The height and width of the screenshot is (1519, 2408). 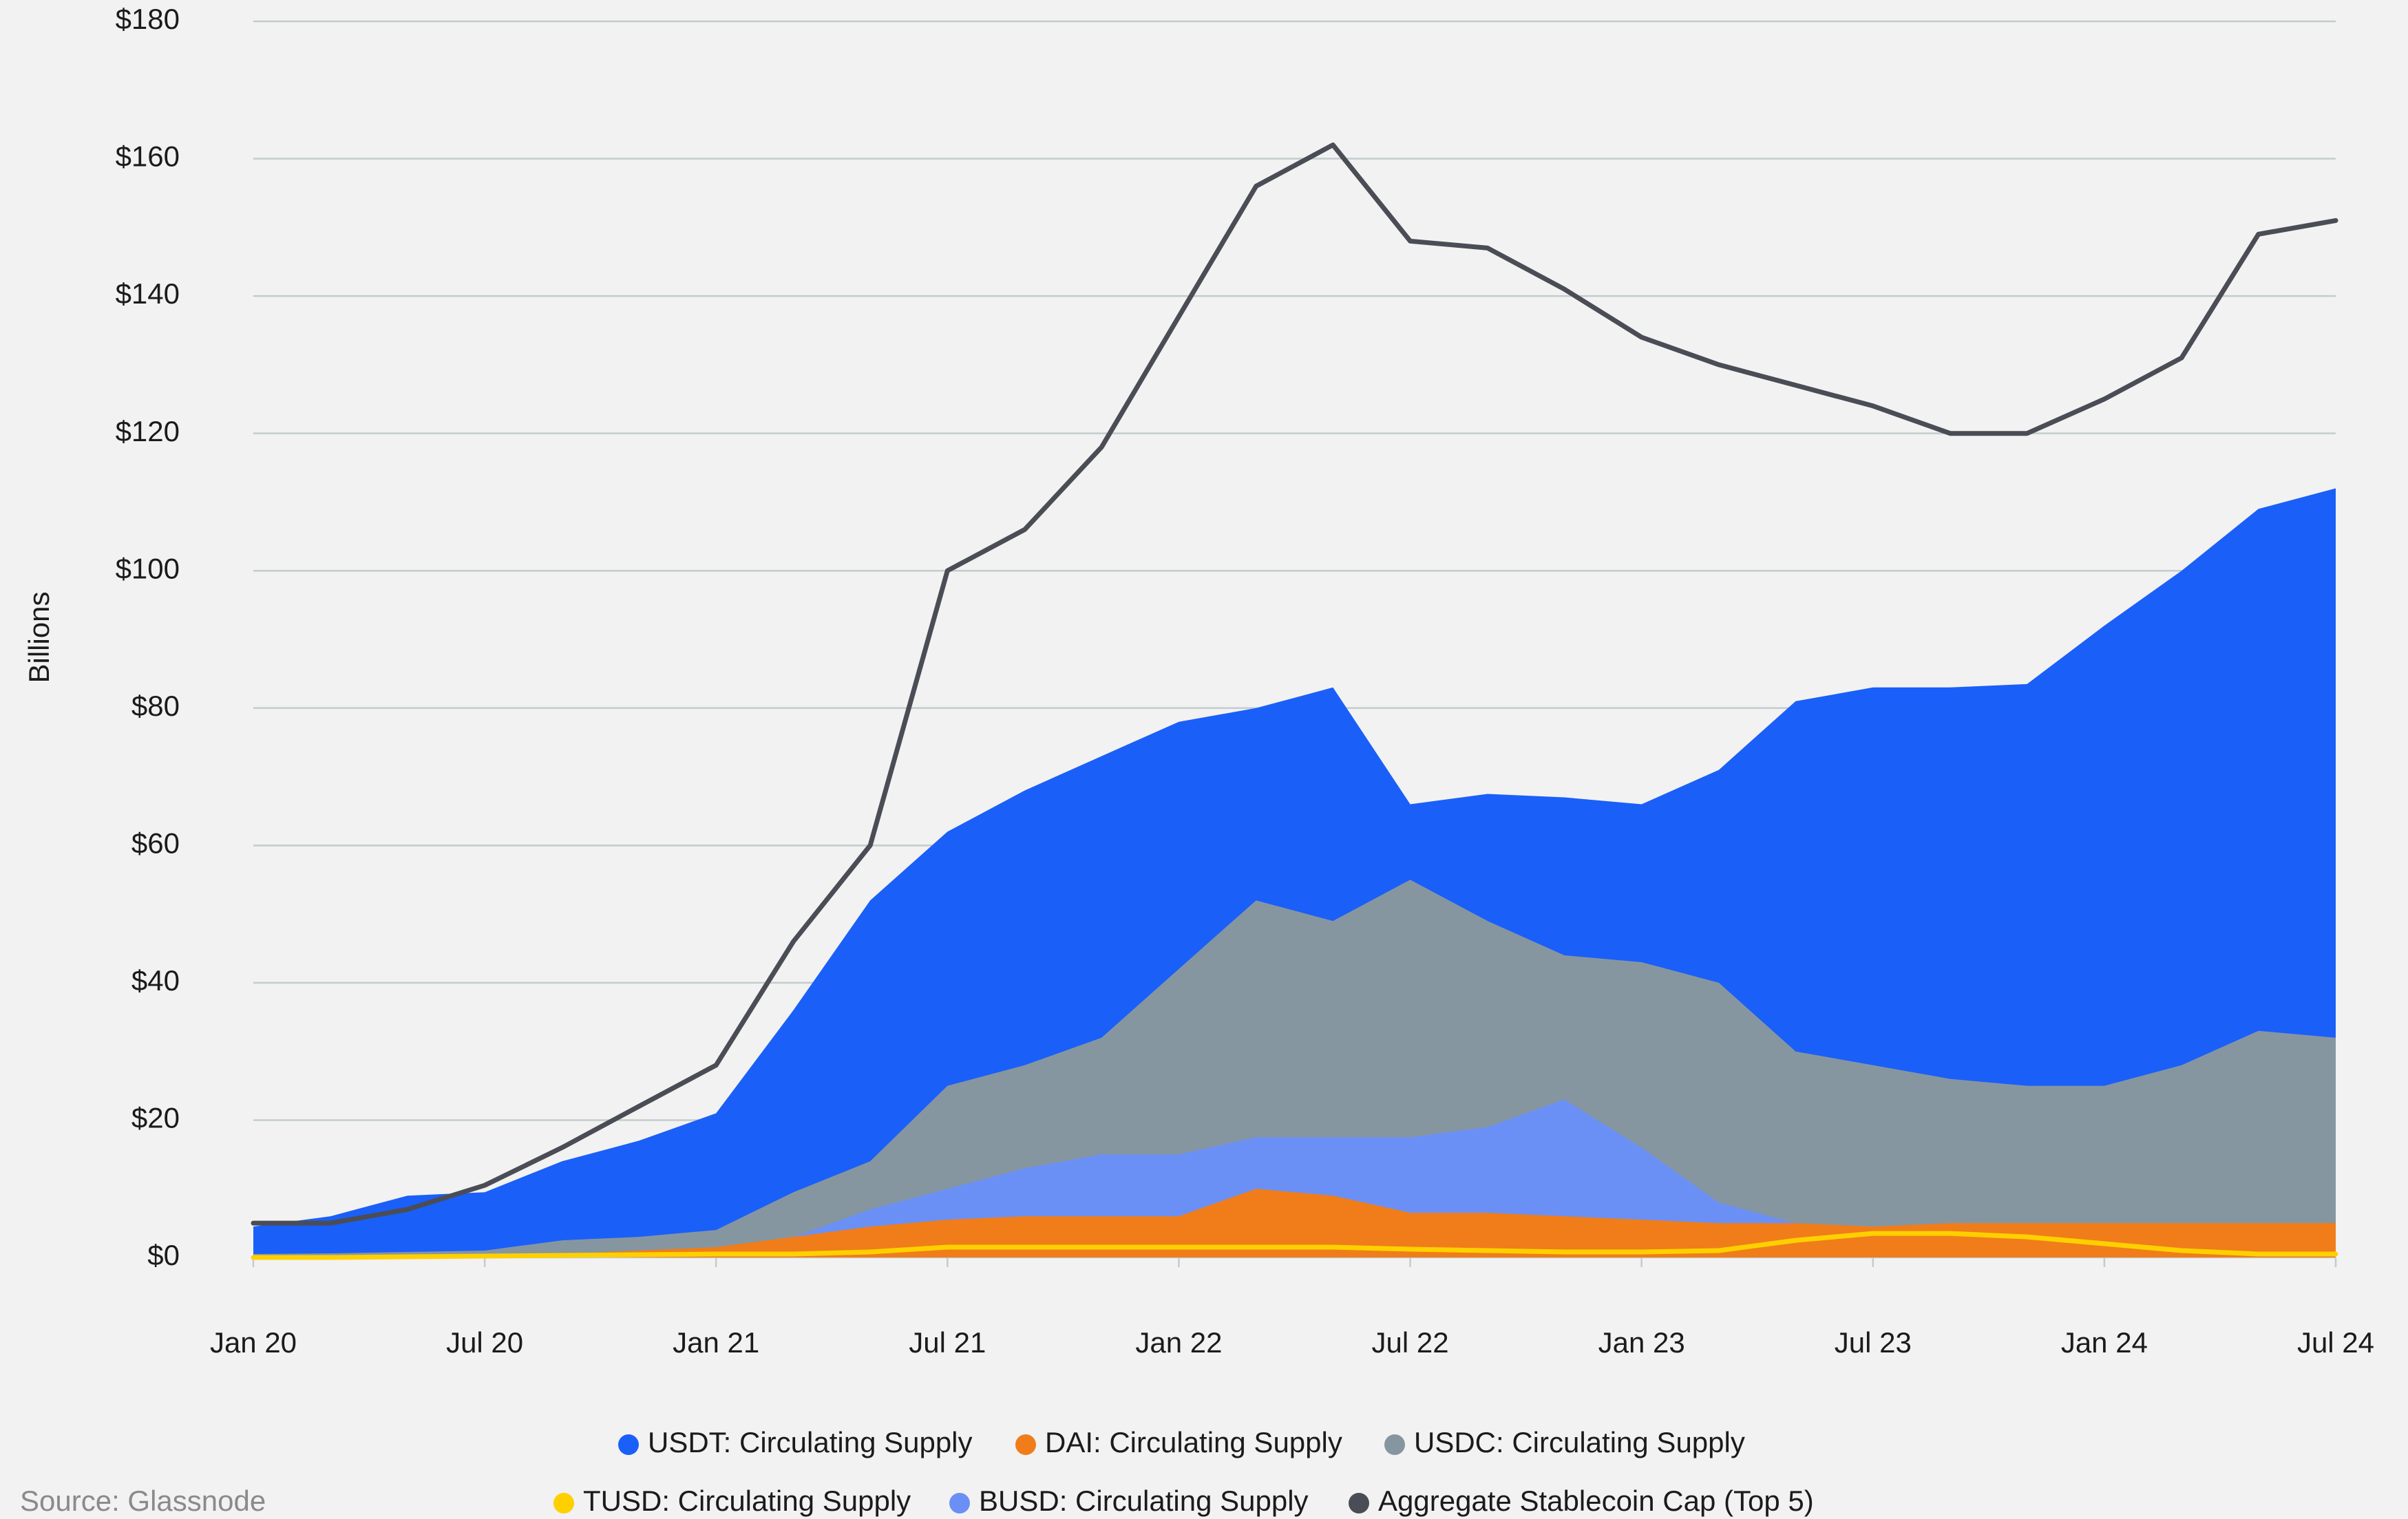 What do you see at coordinates (810, 1442) in the screenshot?
I see `legend-label: USDT: Circulating Supply` at bounding box center [810, 1442].